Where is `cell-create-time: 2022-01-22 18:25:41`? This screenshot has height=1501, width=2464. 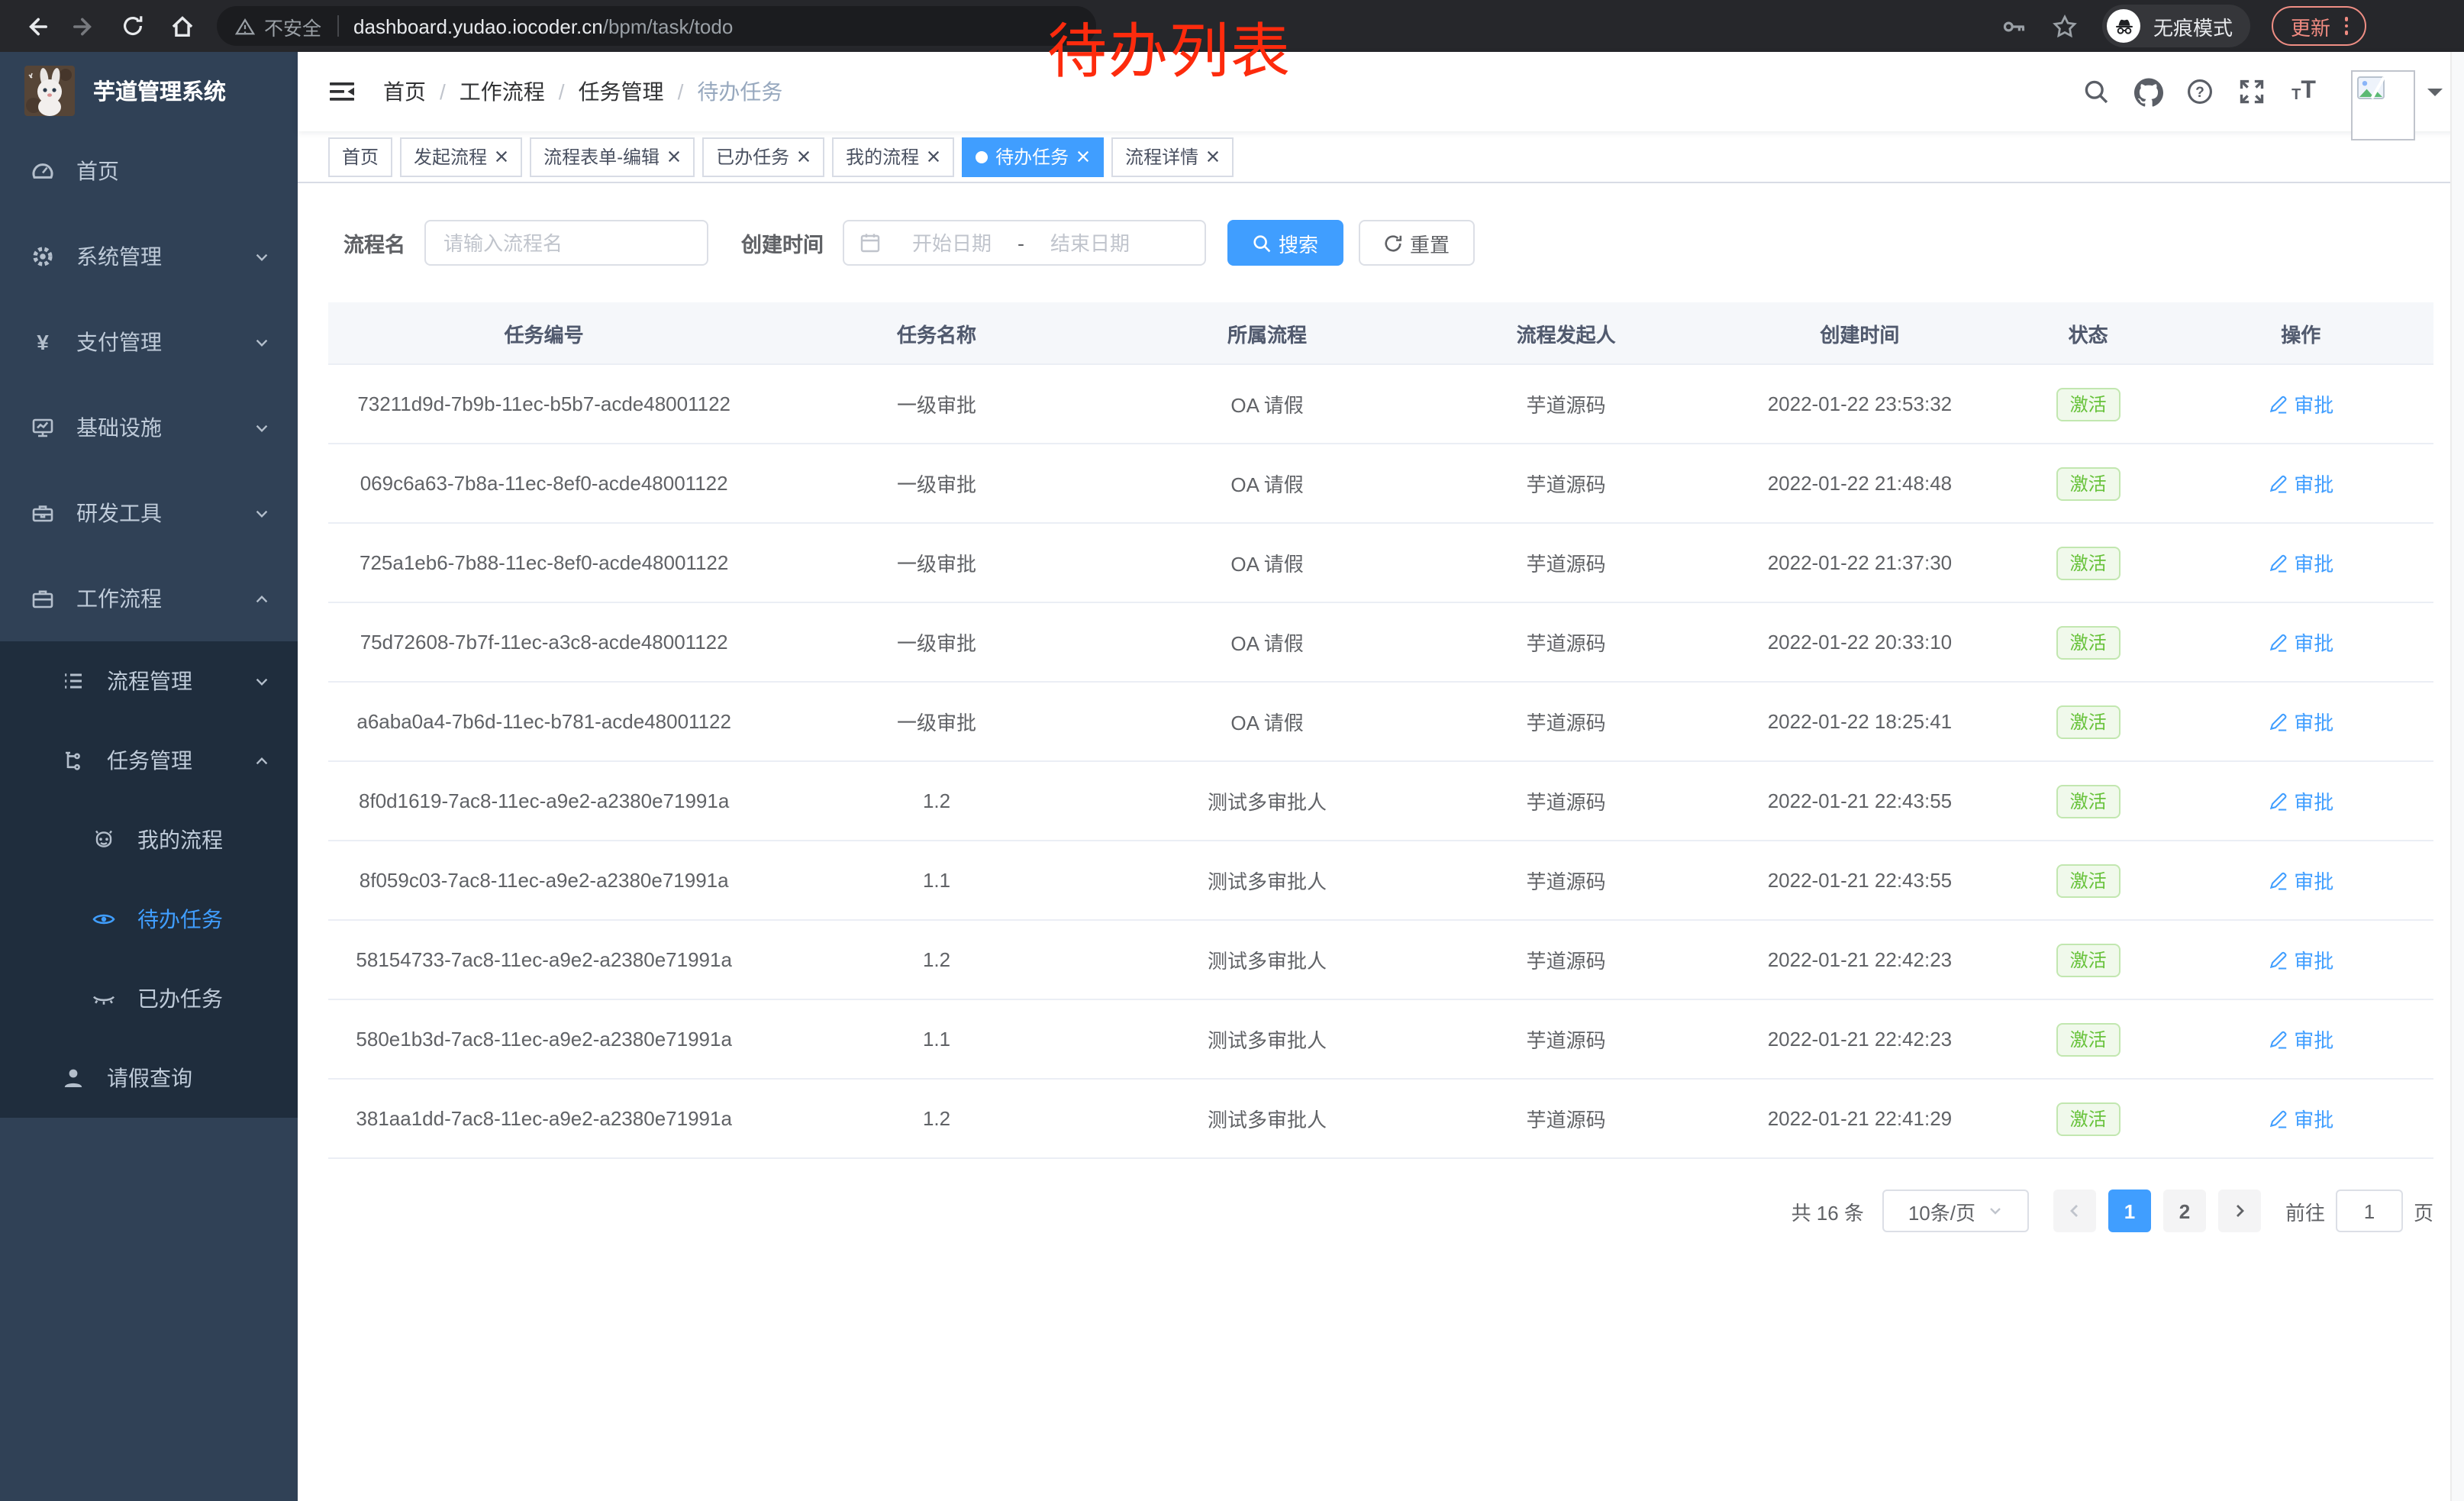
cell-create-time: 2022-01-22 18:25:41 is located at coordinates (1860, 722).